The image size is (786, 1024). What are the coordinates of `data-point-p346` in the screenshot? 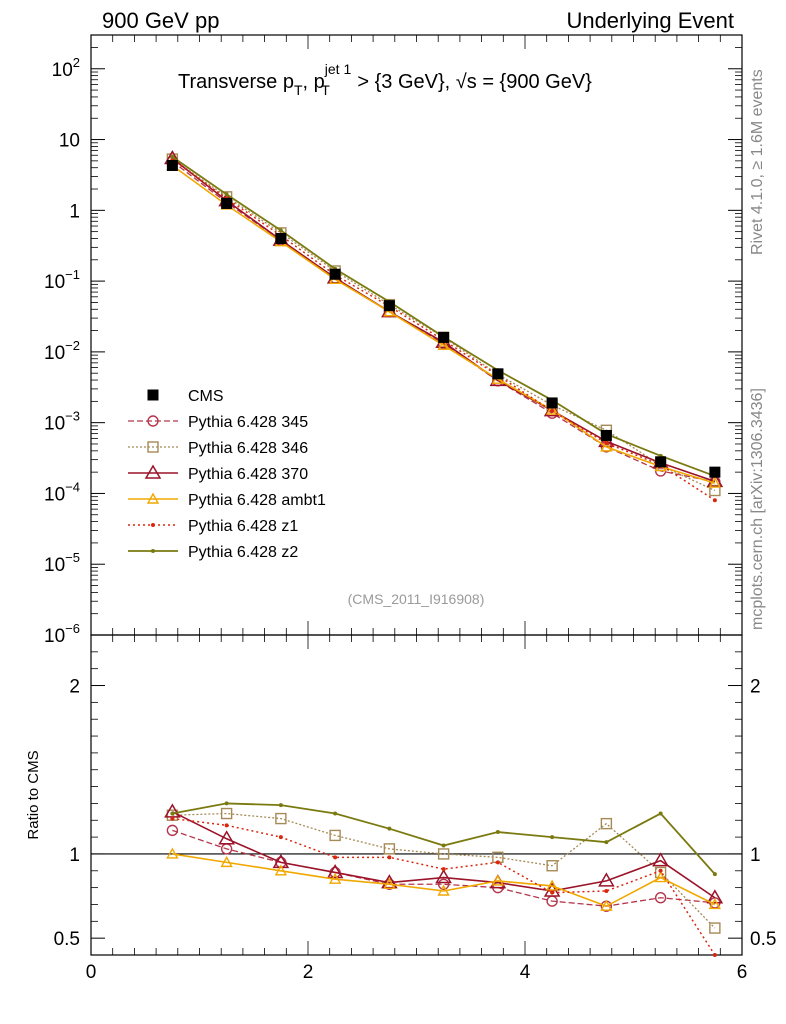 It's located at (715, 490).